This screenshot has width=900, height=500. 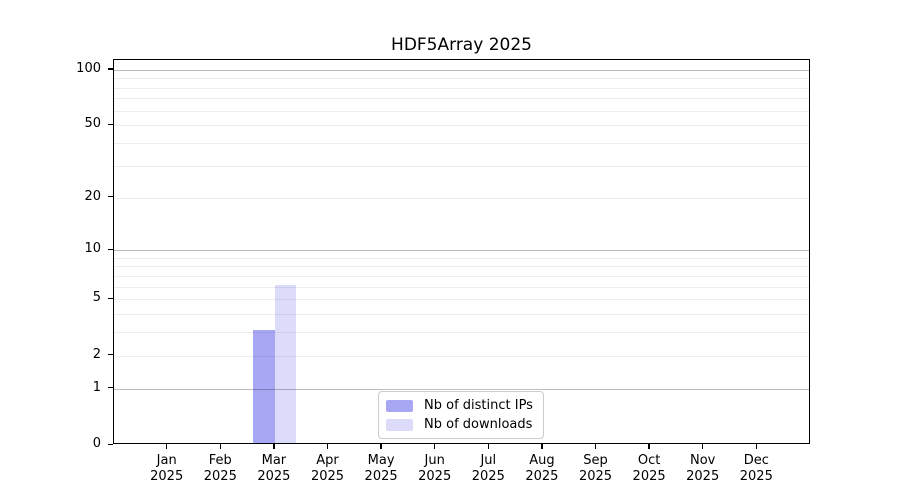 I want to click on y-axis-tick-label: 20, so click(x=92, y=196).